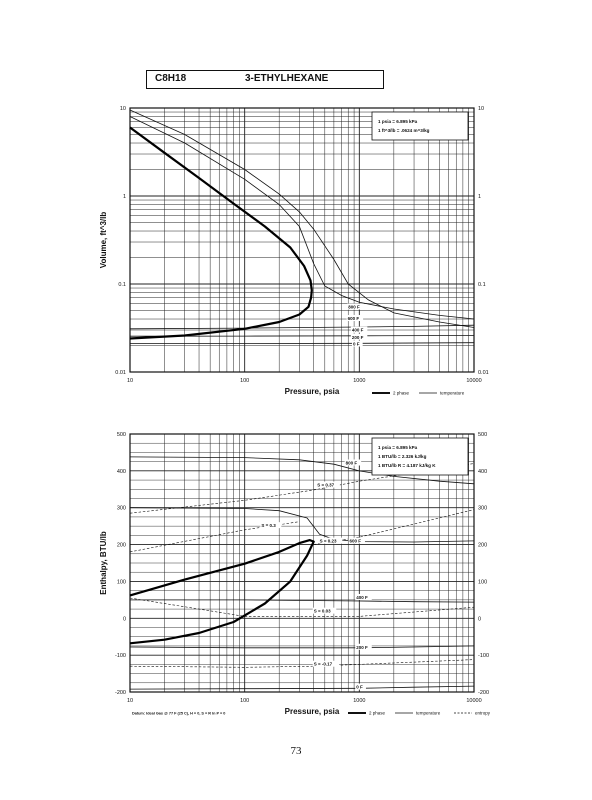 The width and height of the screenshot is (592, 800). What do you see at coordinates (287, 78) in the screenshot?
I see `compound-name: 3-ETHYLHEXANE` at bounding box center [287, 78].